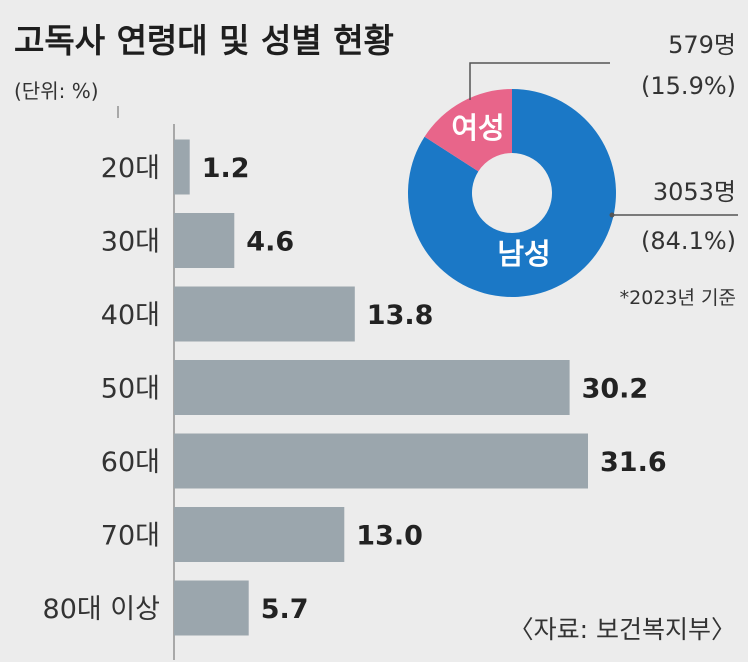 The width and height of the screenshot is (748, 662). I want to click on category-label: 60대, so click(130, 462).